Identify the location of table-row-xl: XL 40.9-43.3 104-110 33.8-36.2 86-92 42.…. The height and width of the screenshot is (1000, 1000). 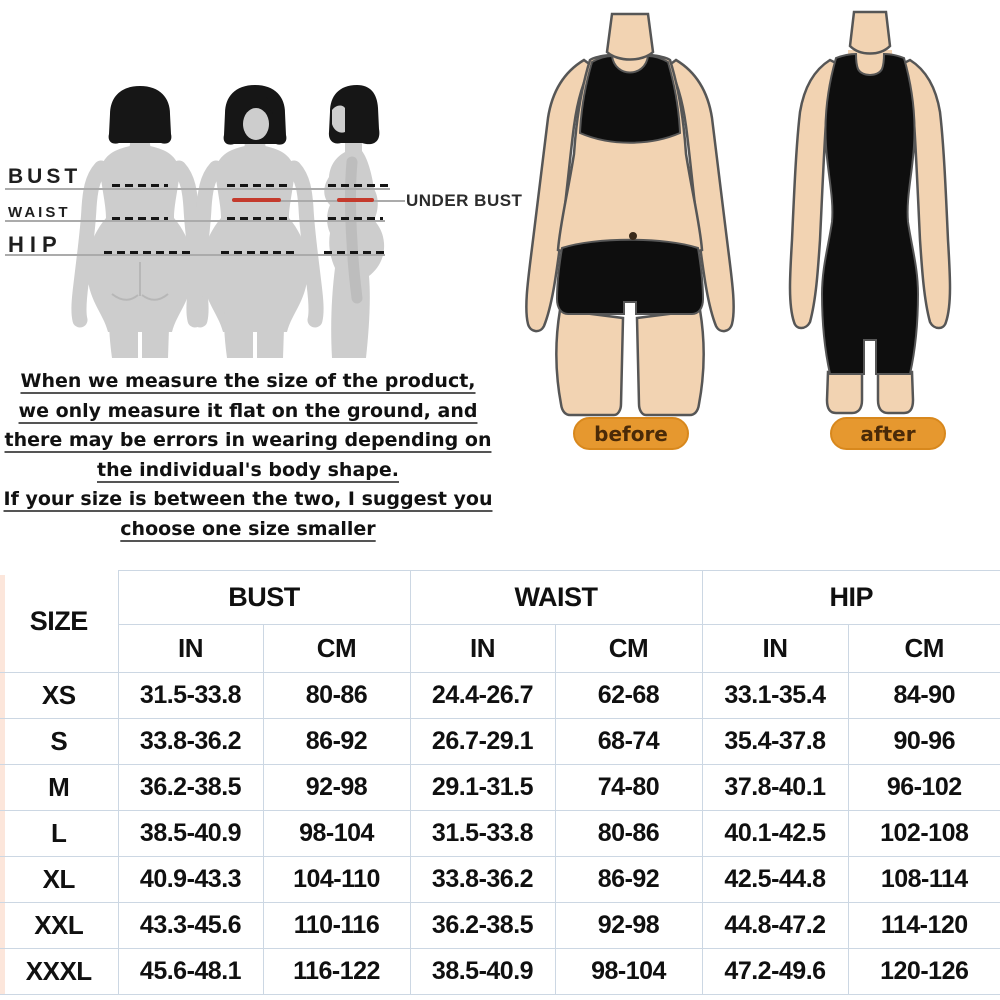
(500, 879).